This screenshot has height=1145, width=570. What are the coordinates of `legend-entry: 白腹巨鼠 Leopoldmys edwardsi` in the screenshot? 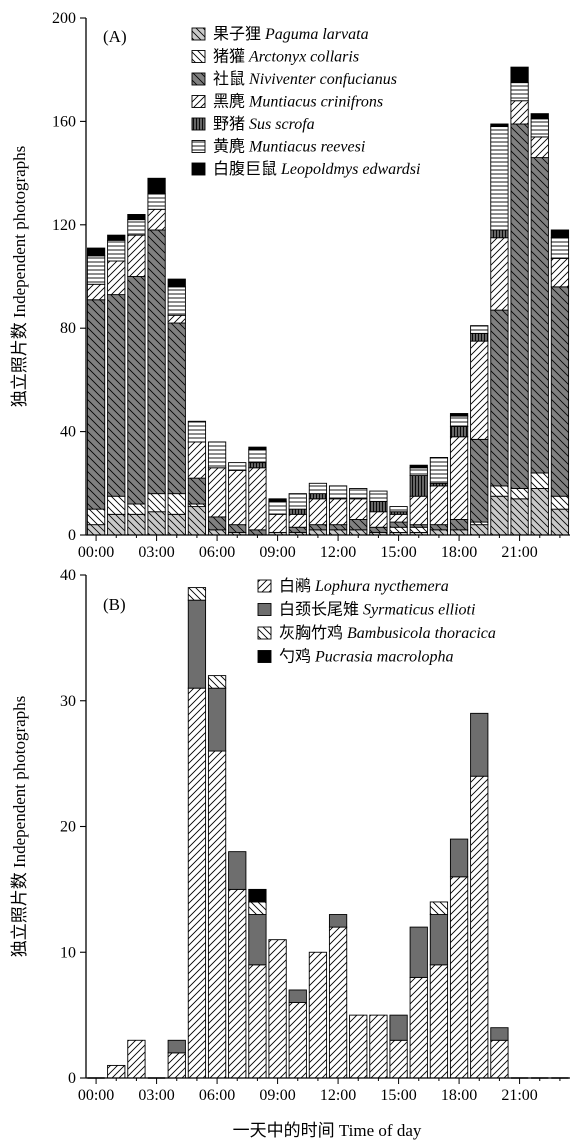 It's located at (316, 169).